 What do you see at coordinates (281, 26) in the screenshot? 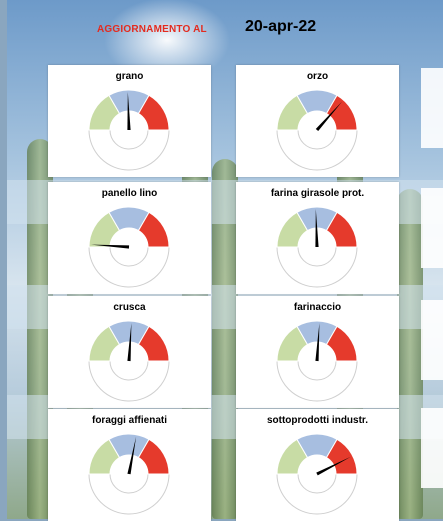
I see `header-date: 20-apr-22` at bounding box center [281, 26].